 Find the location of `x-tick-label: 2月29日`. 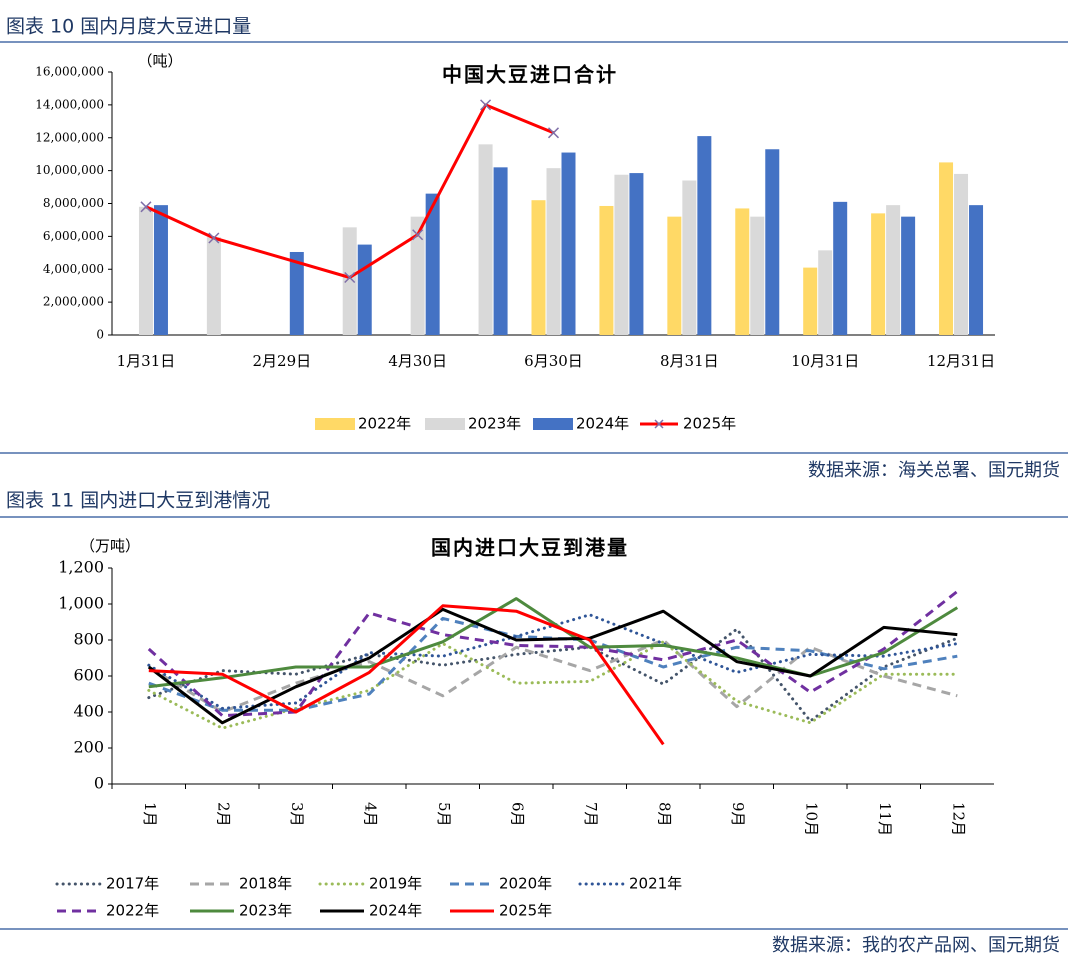

x-tick-label: 2月29日 is located at coordinates (281, 361).